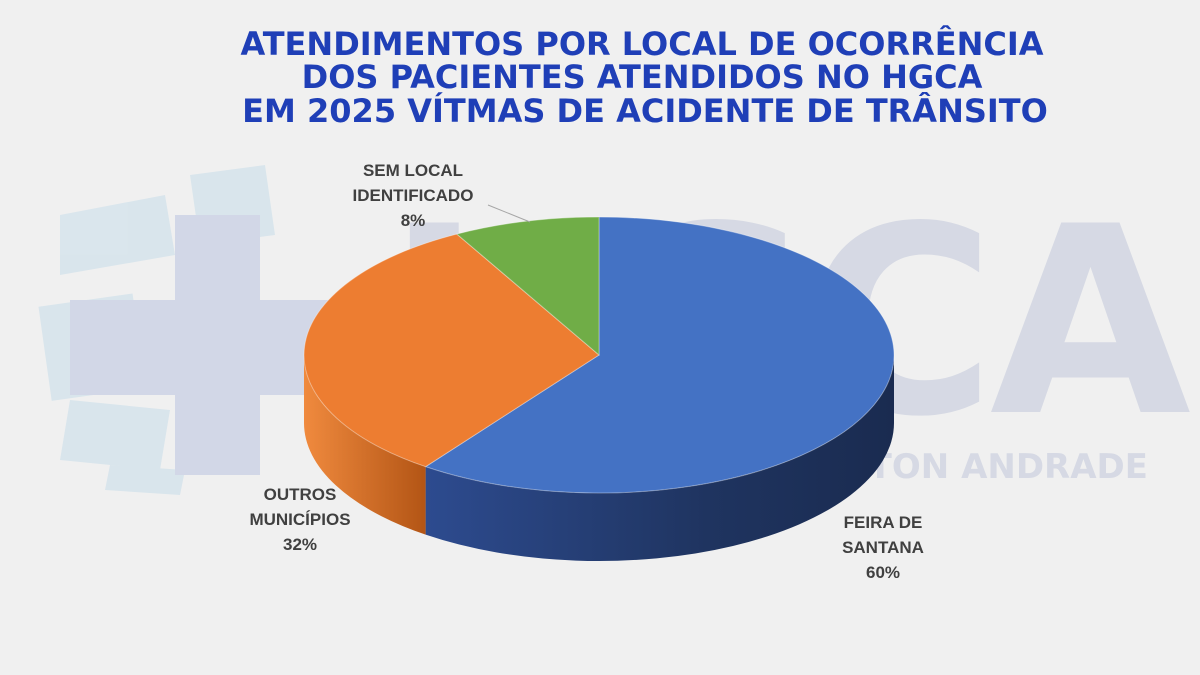 This screenshot has height=675, width=1200. I want to click on chart-title-line-3: EM 2025 VÍTMAS DE ACIDENTE DE TRÂNSITO, so click(645, 111).